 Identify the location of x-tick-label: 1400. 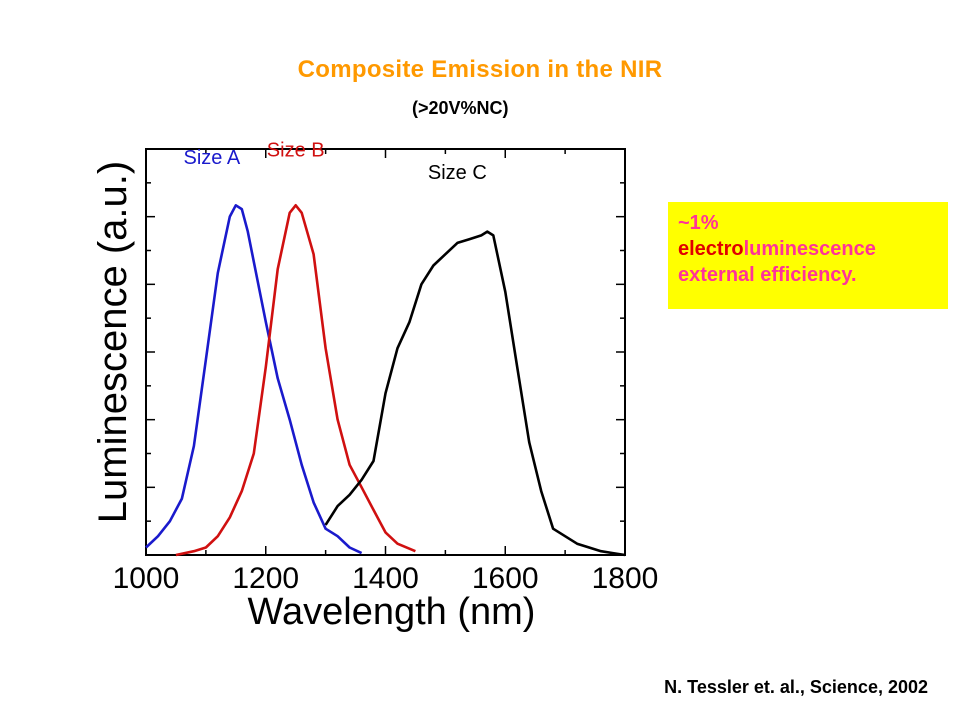
(385, 578).